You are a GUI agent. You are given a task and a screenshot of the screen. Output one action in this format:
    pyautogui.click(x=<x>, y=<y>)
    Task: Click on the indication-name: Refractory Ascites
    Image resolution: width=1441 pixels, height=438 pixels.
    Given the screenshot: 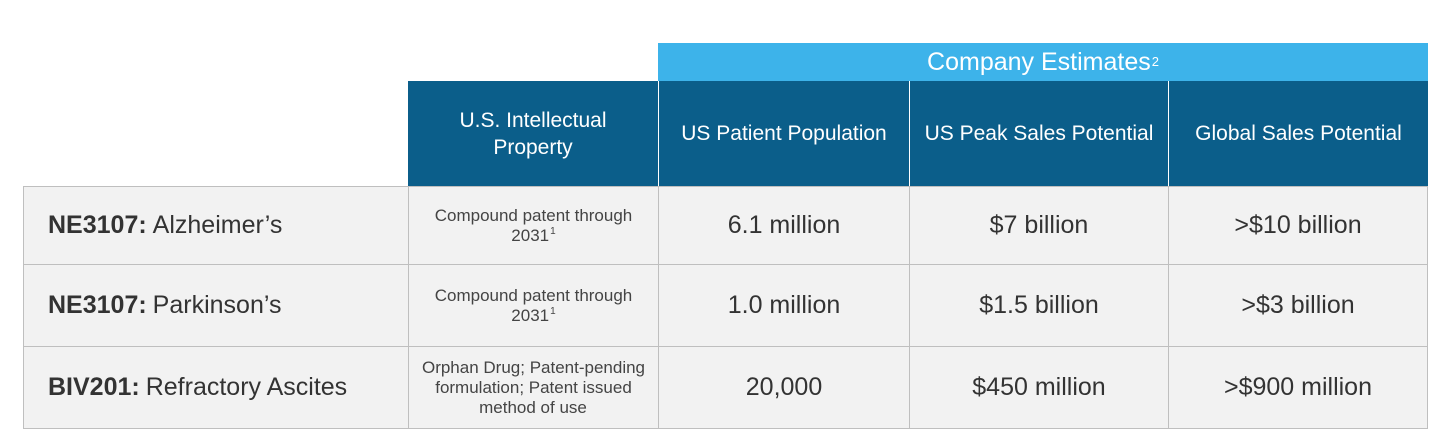 What is the action you would take?
    pyautogui.click(x=246, y=387)
    